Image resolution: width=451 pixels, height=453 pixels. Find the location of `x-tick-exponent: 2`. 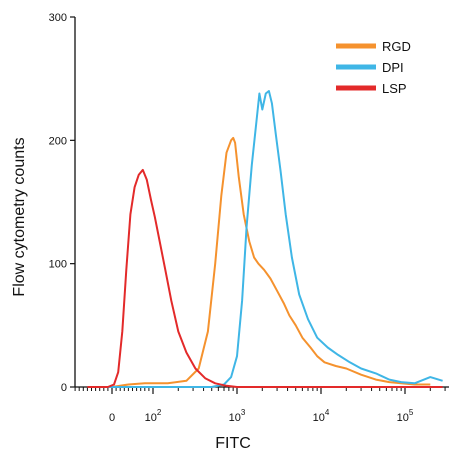

x-tick-exponent: 2 is located at coordinates (159, 412).